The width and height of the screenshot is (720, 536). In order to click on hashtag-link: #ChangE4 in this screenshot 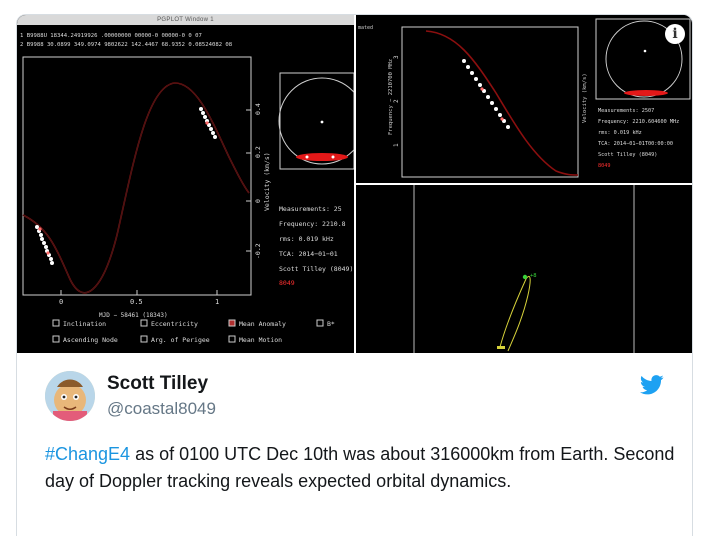, I will do `click(88, 454)`.